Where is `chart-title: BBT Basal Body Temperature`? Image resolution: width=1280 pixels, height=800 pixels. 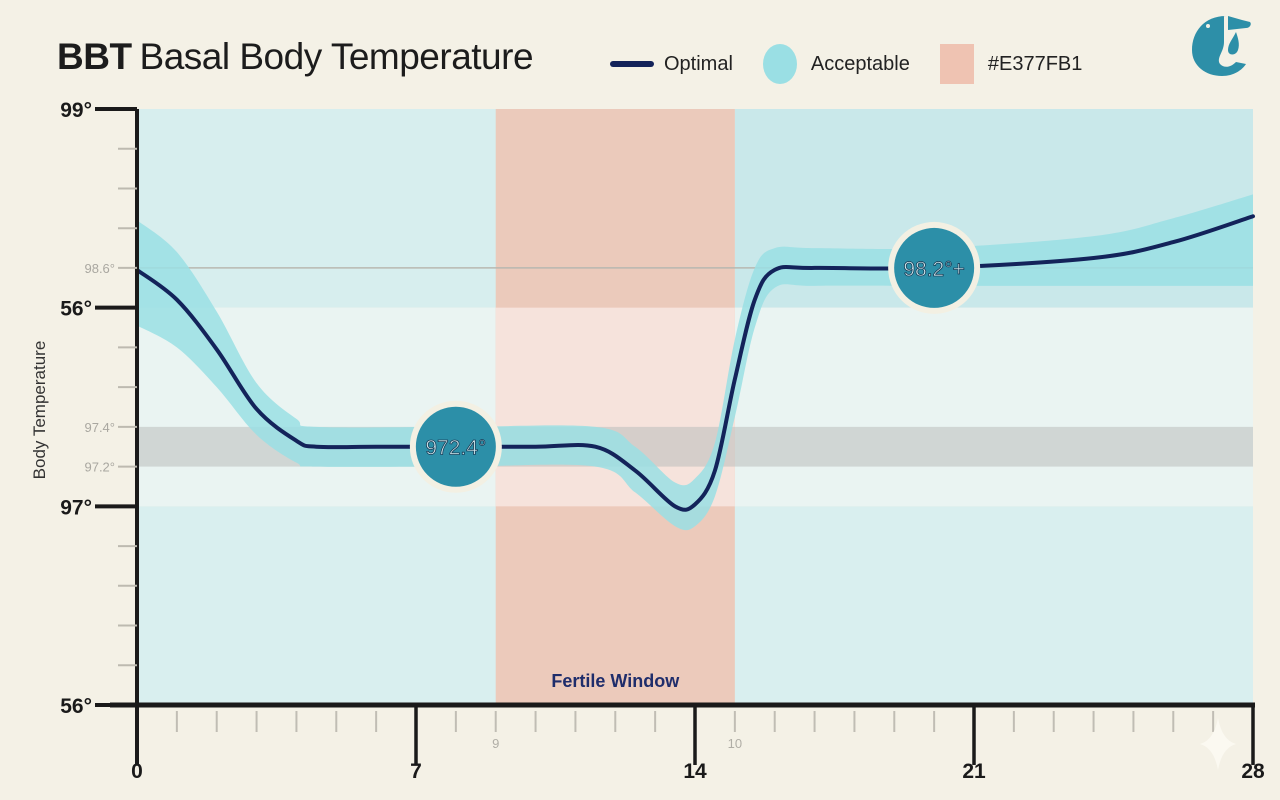
chart-title: BBT Basal Body Temperature is located at coordinates (295, 57).